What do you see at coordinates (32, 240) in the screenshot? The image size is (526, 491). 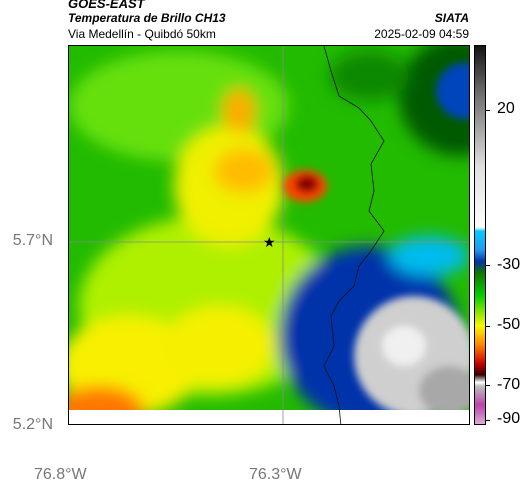 I see `lat-label-5-7: 5.7°N` at bounding box center [32, 240].